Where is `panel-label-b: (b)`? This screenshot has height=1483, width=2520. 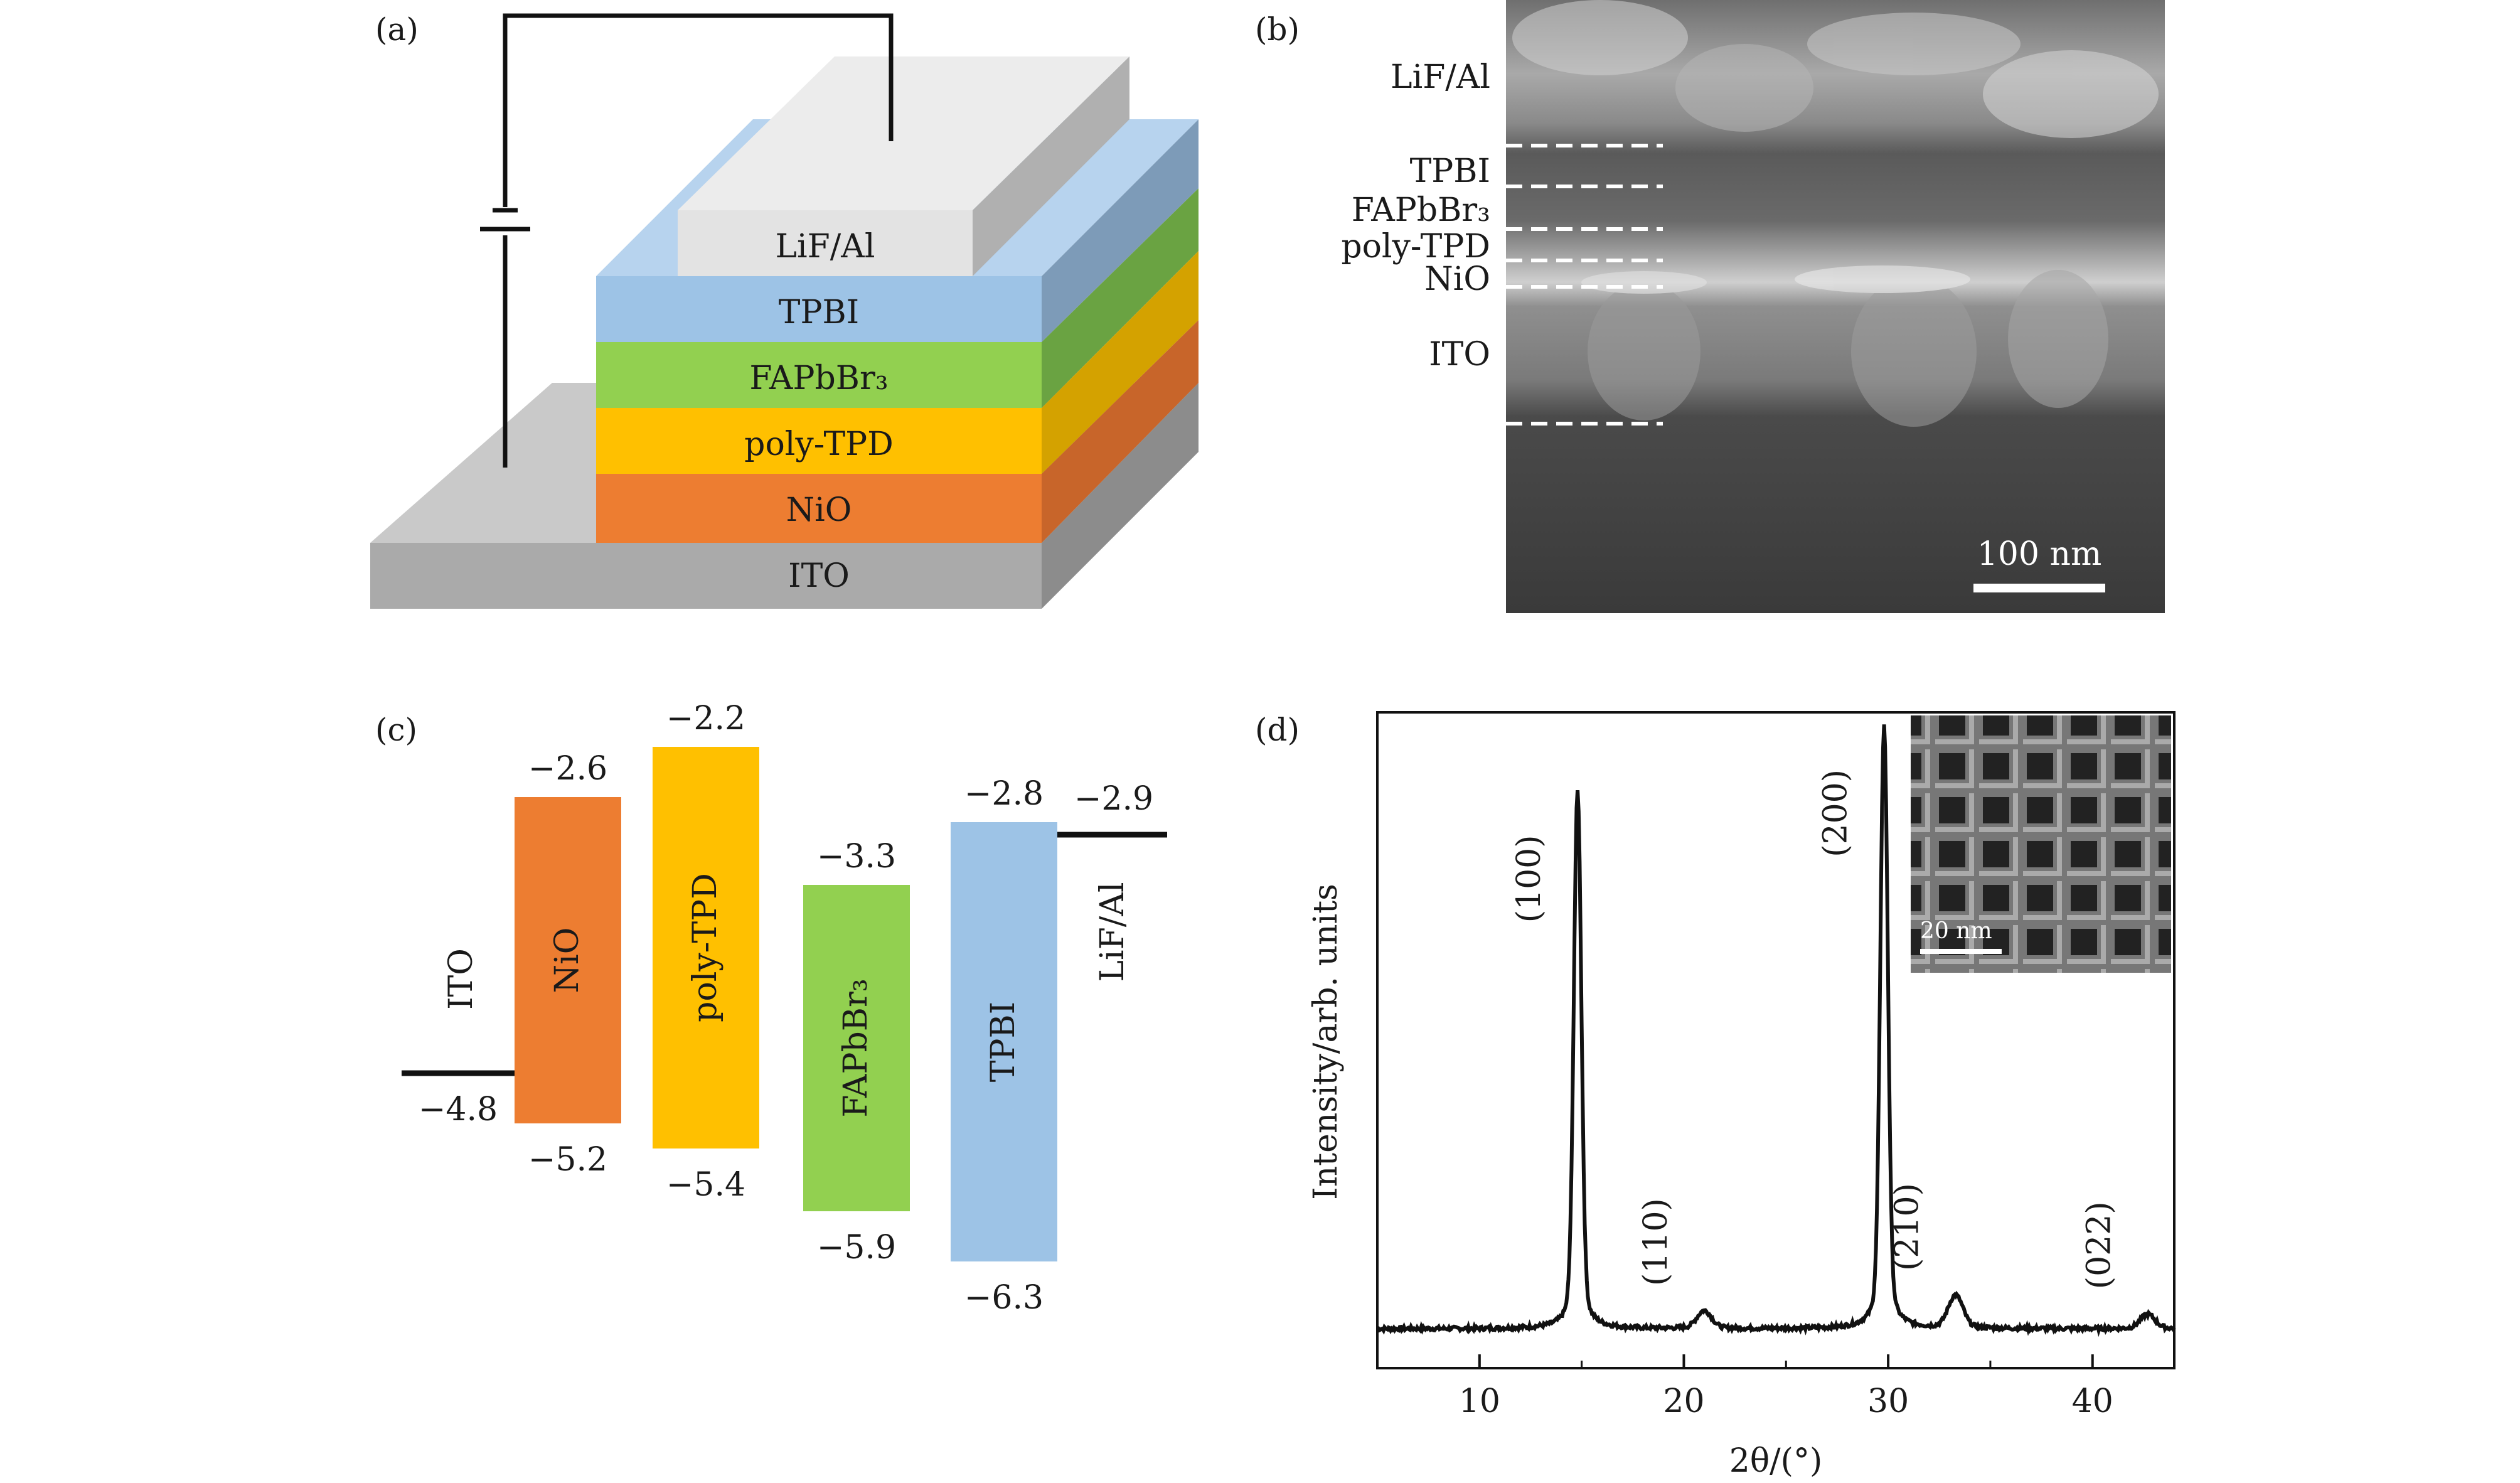 panel-label-b: (b) is located at coordinates (1277, 30).